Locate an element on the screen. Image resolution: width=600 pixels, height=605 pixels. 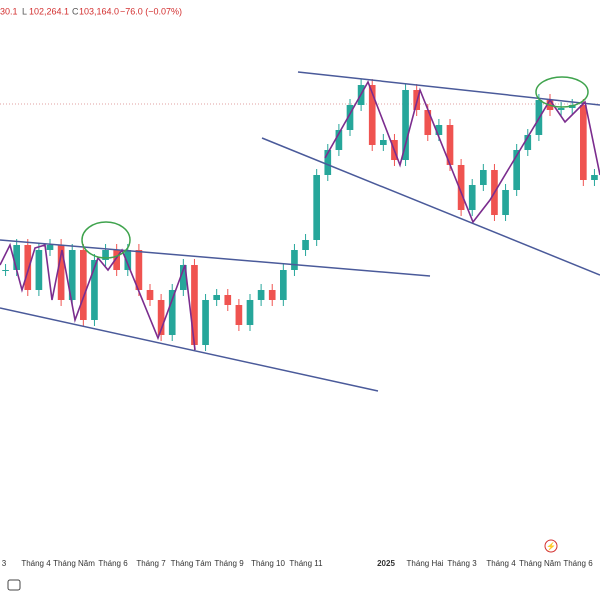
x-tick-label: 3 is located at coordinates (4, 563).